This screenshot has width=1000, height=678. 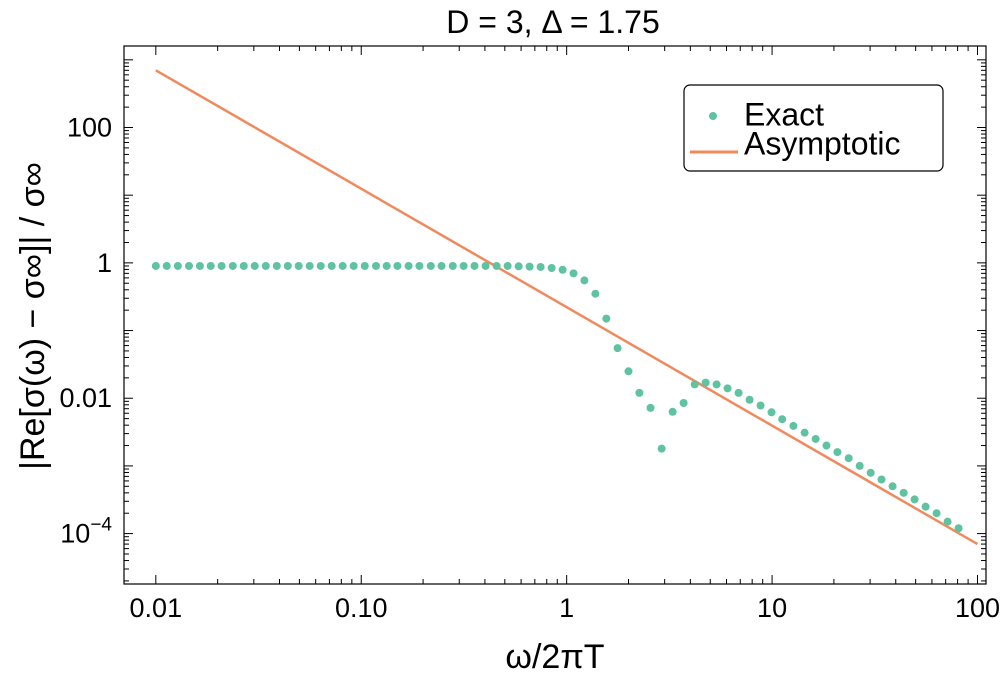 I want to click on legend-box, so click(x=813, y=128).